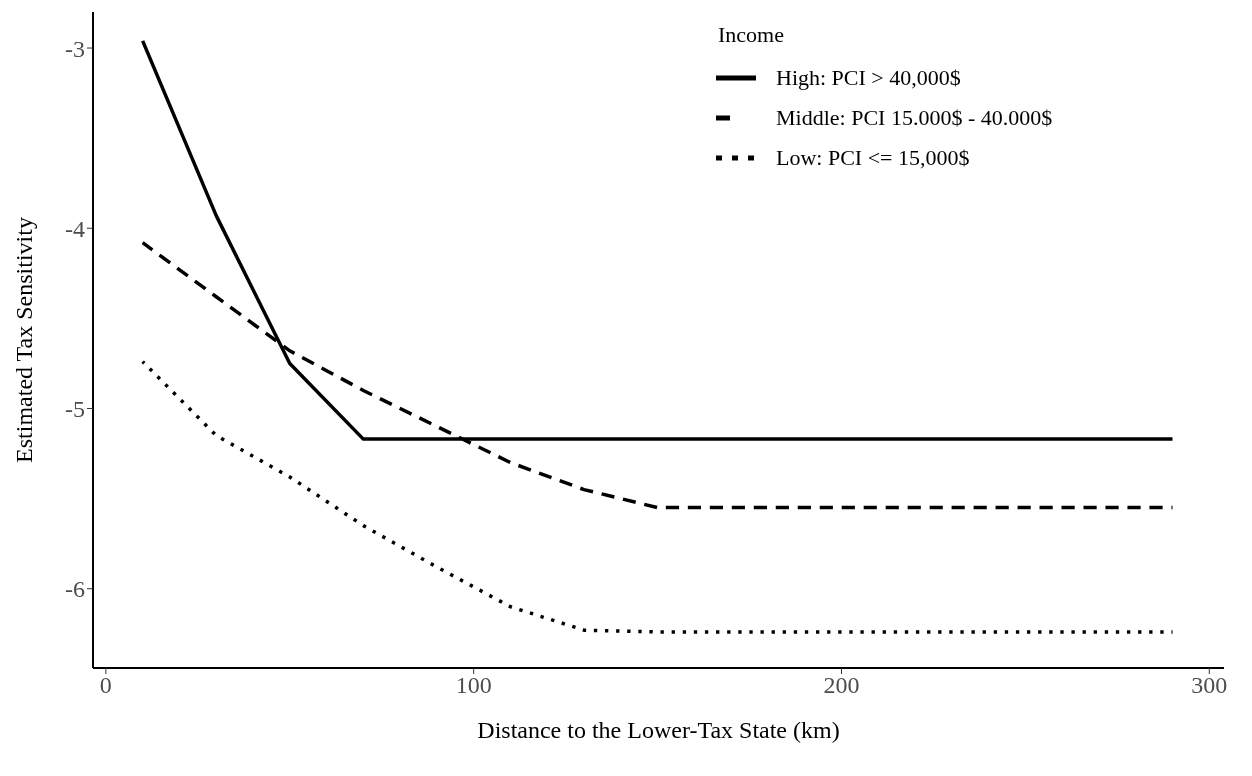 The width and height of the screenshot is (1252, 776). I want to click on y-axis-title: Estimated Tax Sensitivity, so click(23, 340).